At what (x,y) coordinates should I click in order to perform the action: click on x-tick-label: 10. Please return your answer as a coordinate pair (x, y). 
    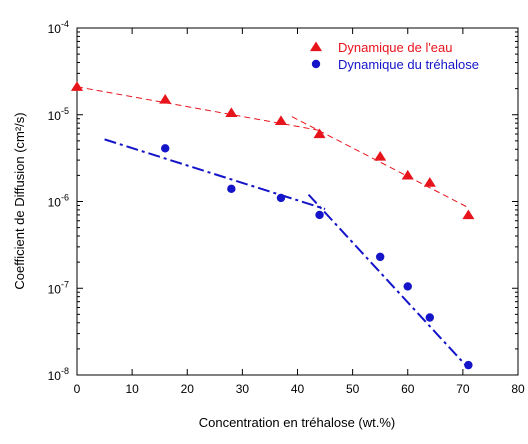
    Looking at the image, I should click on (132, 389).